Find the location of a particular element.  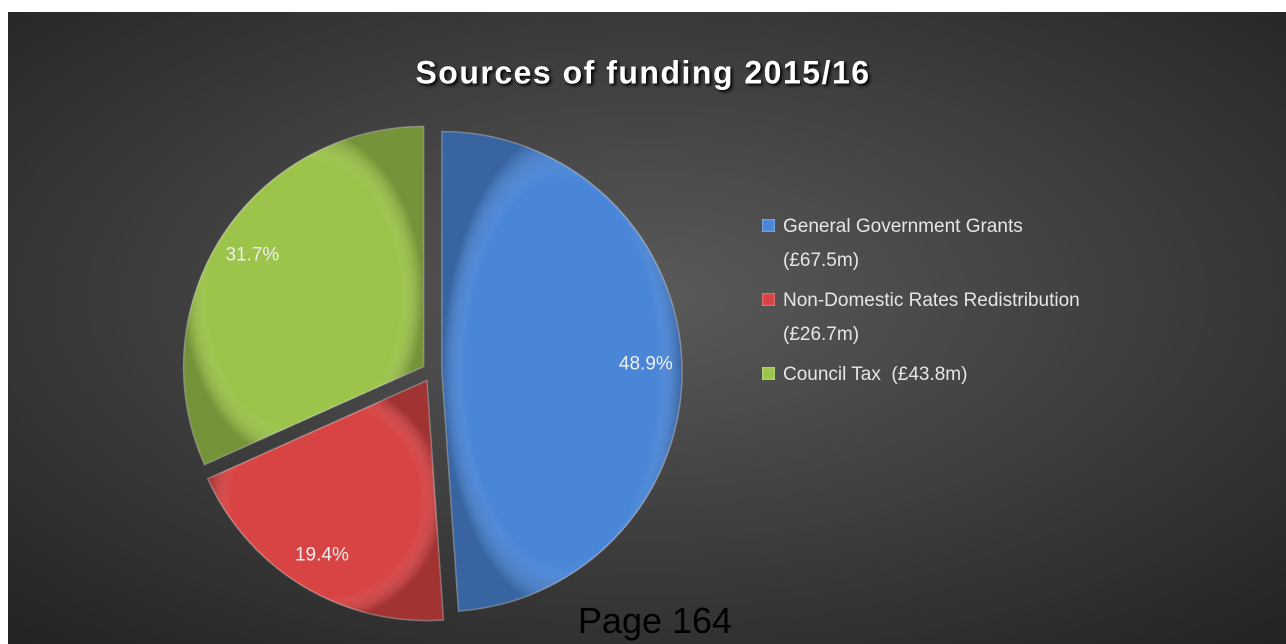

data-label: 19.4% is located at coordinates (322, 555).